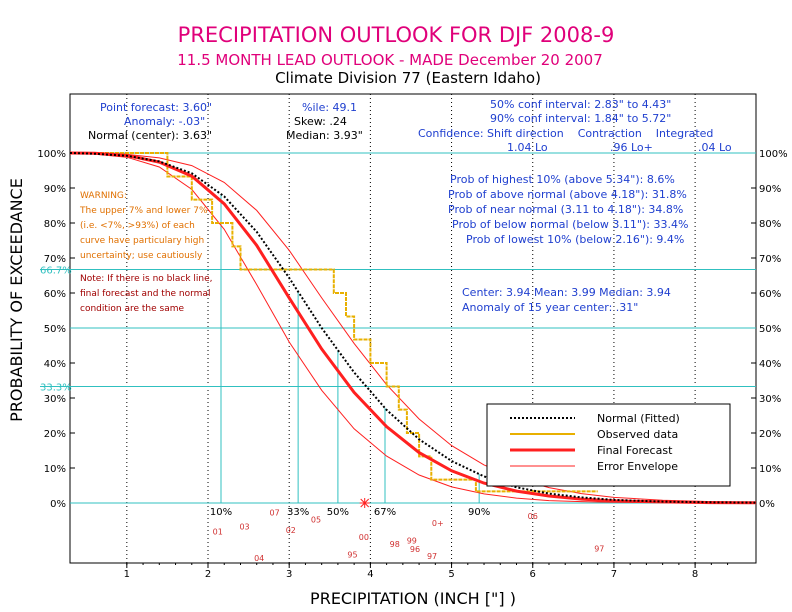  Describe the element at coordinates (352, 554) in the screenshot. I see `year-label: 95` at that location.